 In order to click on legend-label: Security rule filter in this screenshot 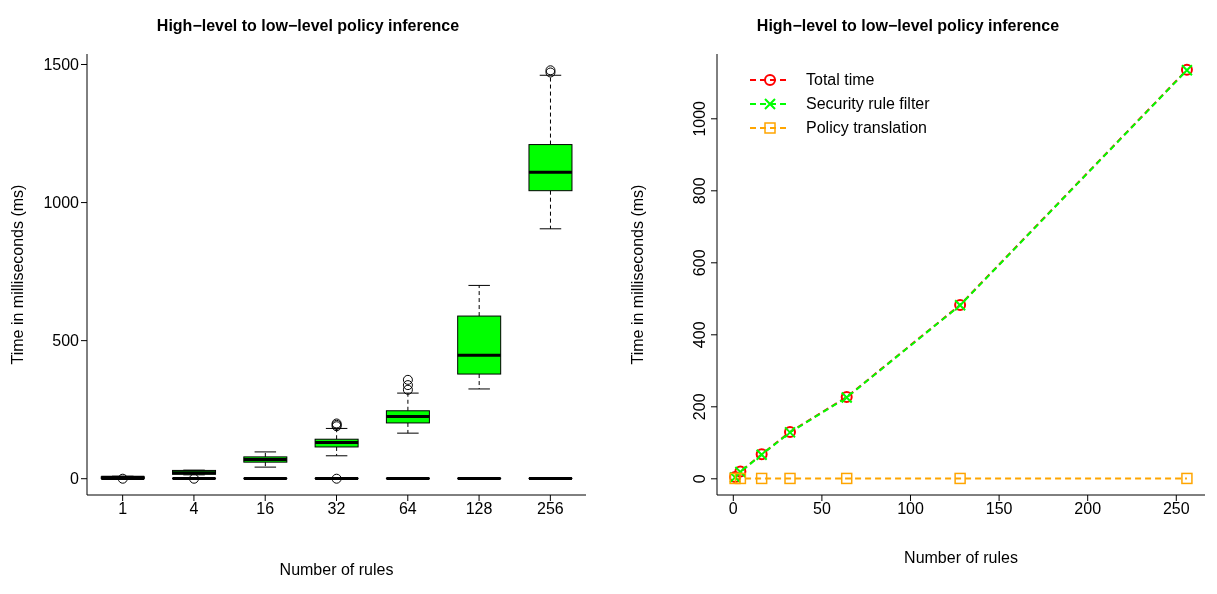, I will do `click(868, 104)`.